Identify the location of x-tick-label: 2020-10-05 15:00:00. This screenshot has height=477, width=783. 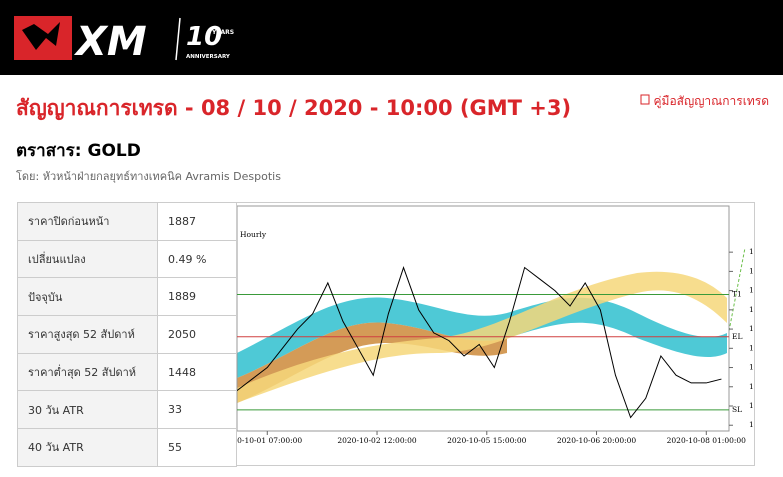
(487, 440).